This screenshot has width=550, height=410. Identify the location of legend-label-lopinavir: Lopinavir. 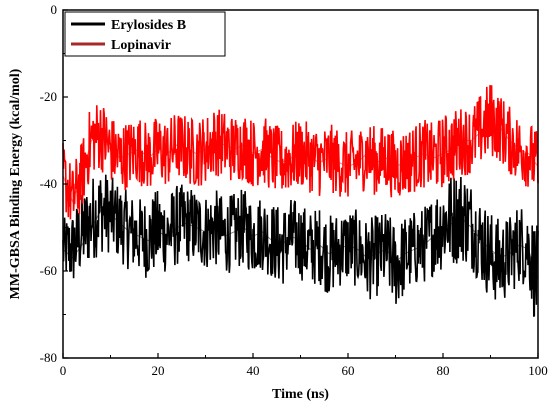
(141, 45).